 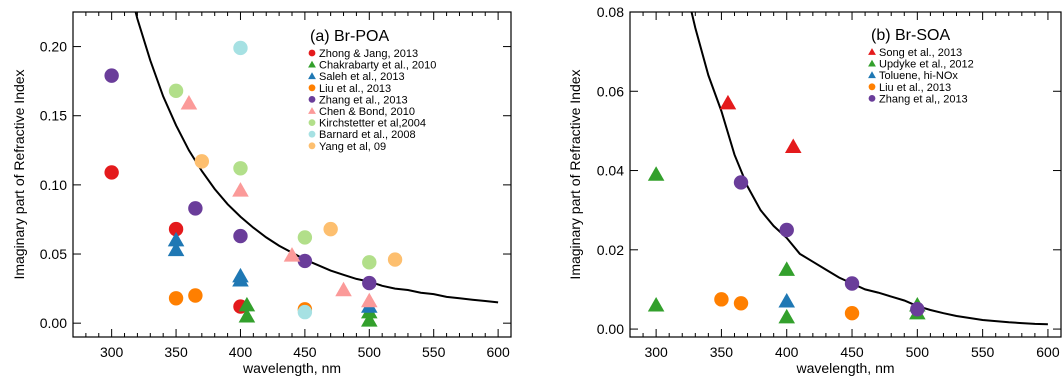 What do you see at coordinates (53, 185) in the screenshot?
I see `y-tick-label: 0.10` at bounding box center [53, 185].